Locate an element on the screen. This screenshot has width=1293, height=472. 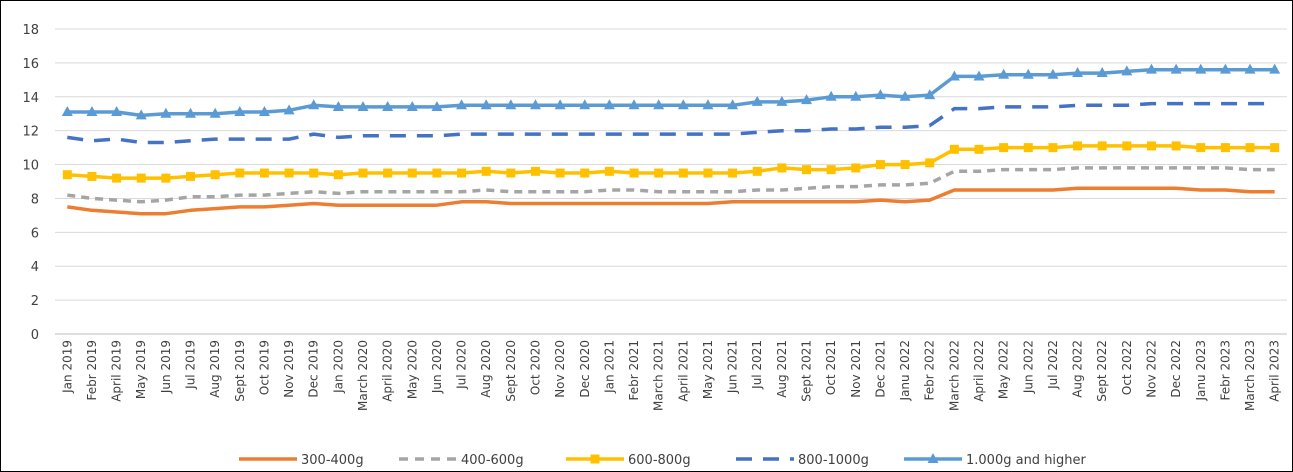
x-tick-label: May 2022 is located at coordinates (1004, 369).